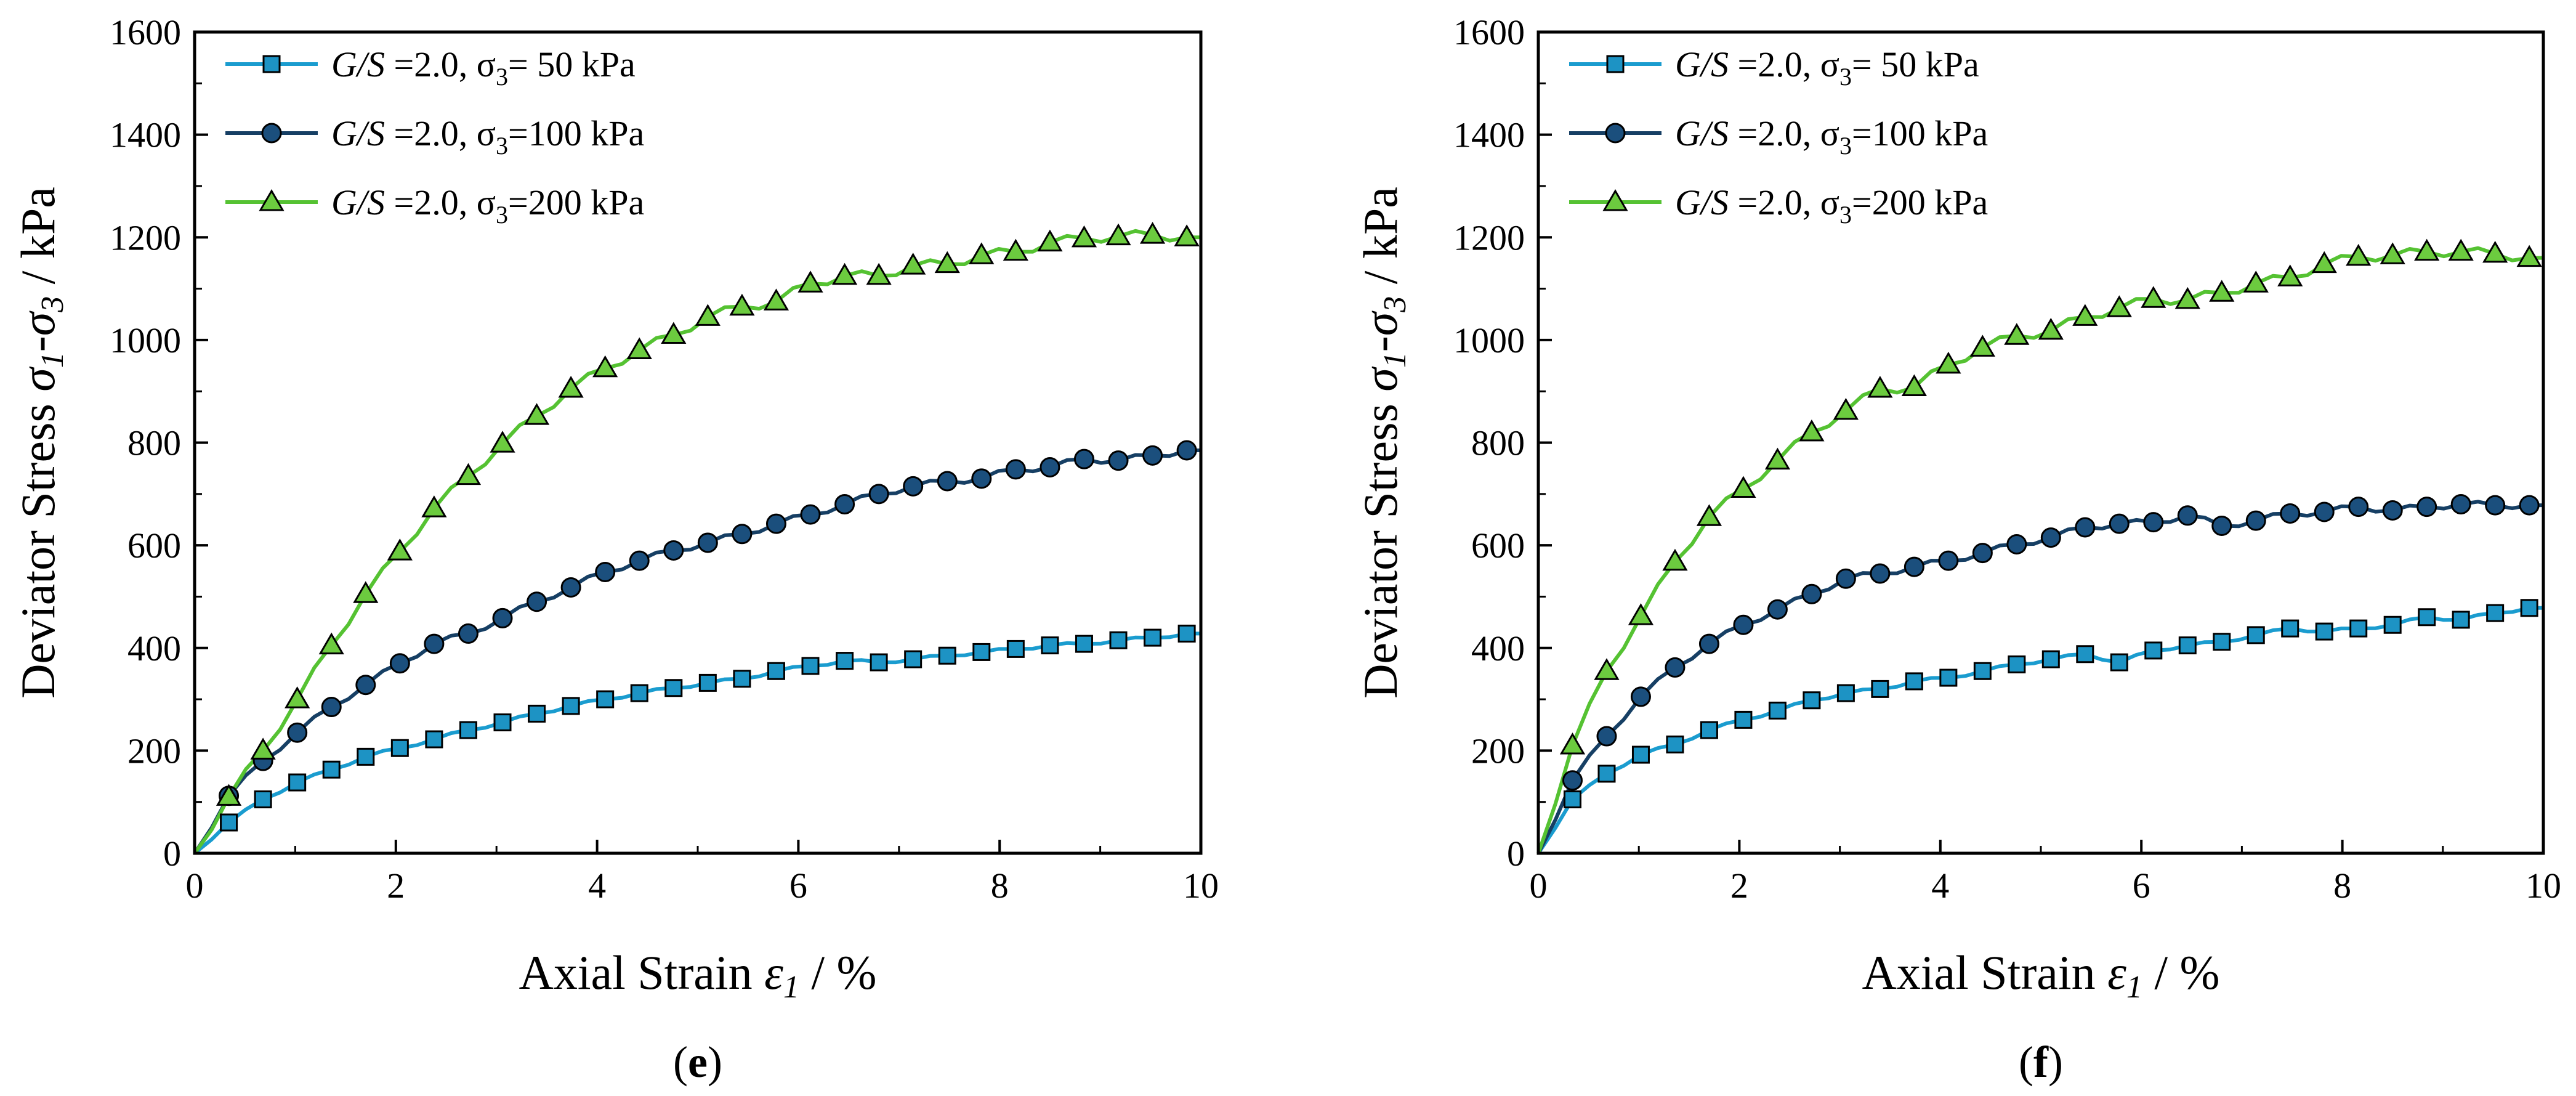 This screenshot has width=2576, height=1096. I want to click on y-tick-label: 0, so click(1516, 854).